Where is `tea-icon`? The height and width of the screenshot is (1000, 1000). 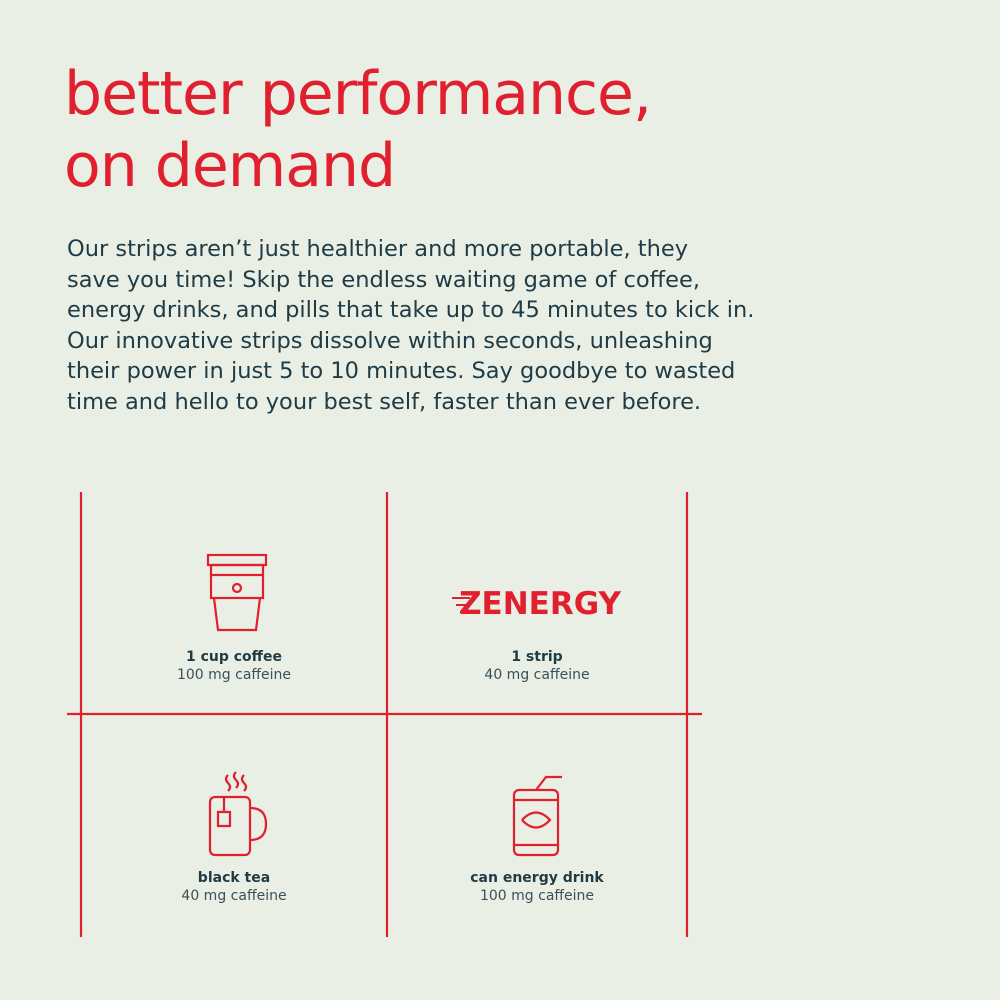
tea-icon is located at coordinates (238, 814).